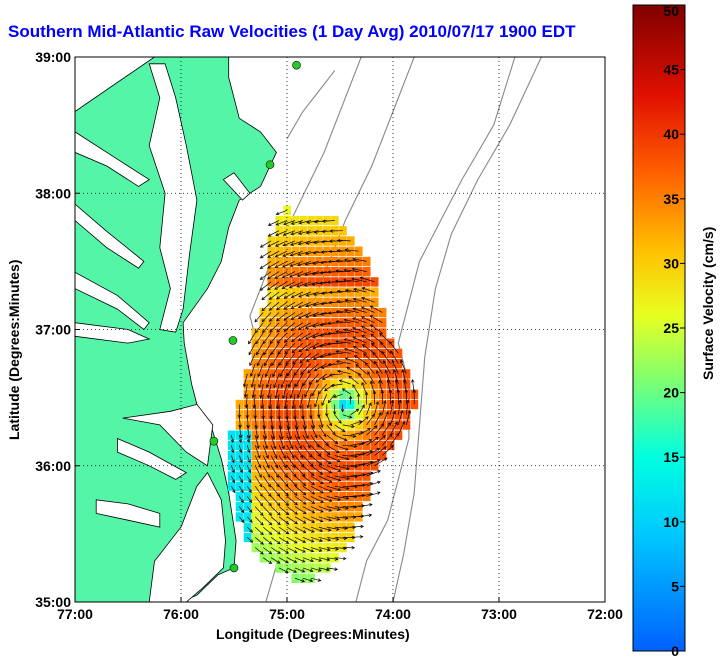 Image resolution: width=724 pixels, height=659 pixels. What do you see at coordinates (53, 330) in the screenshot?
I see `y-tick-label: 37:00` at bounding box center [53, 330].